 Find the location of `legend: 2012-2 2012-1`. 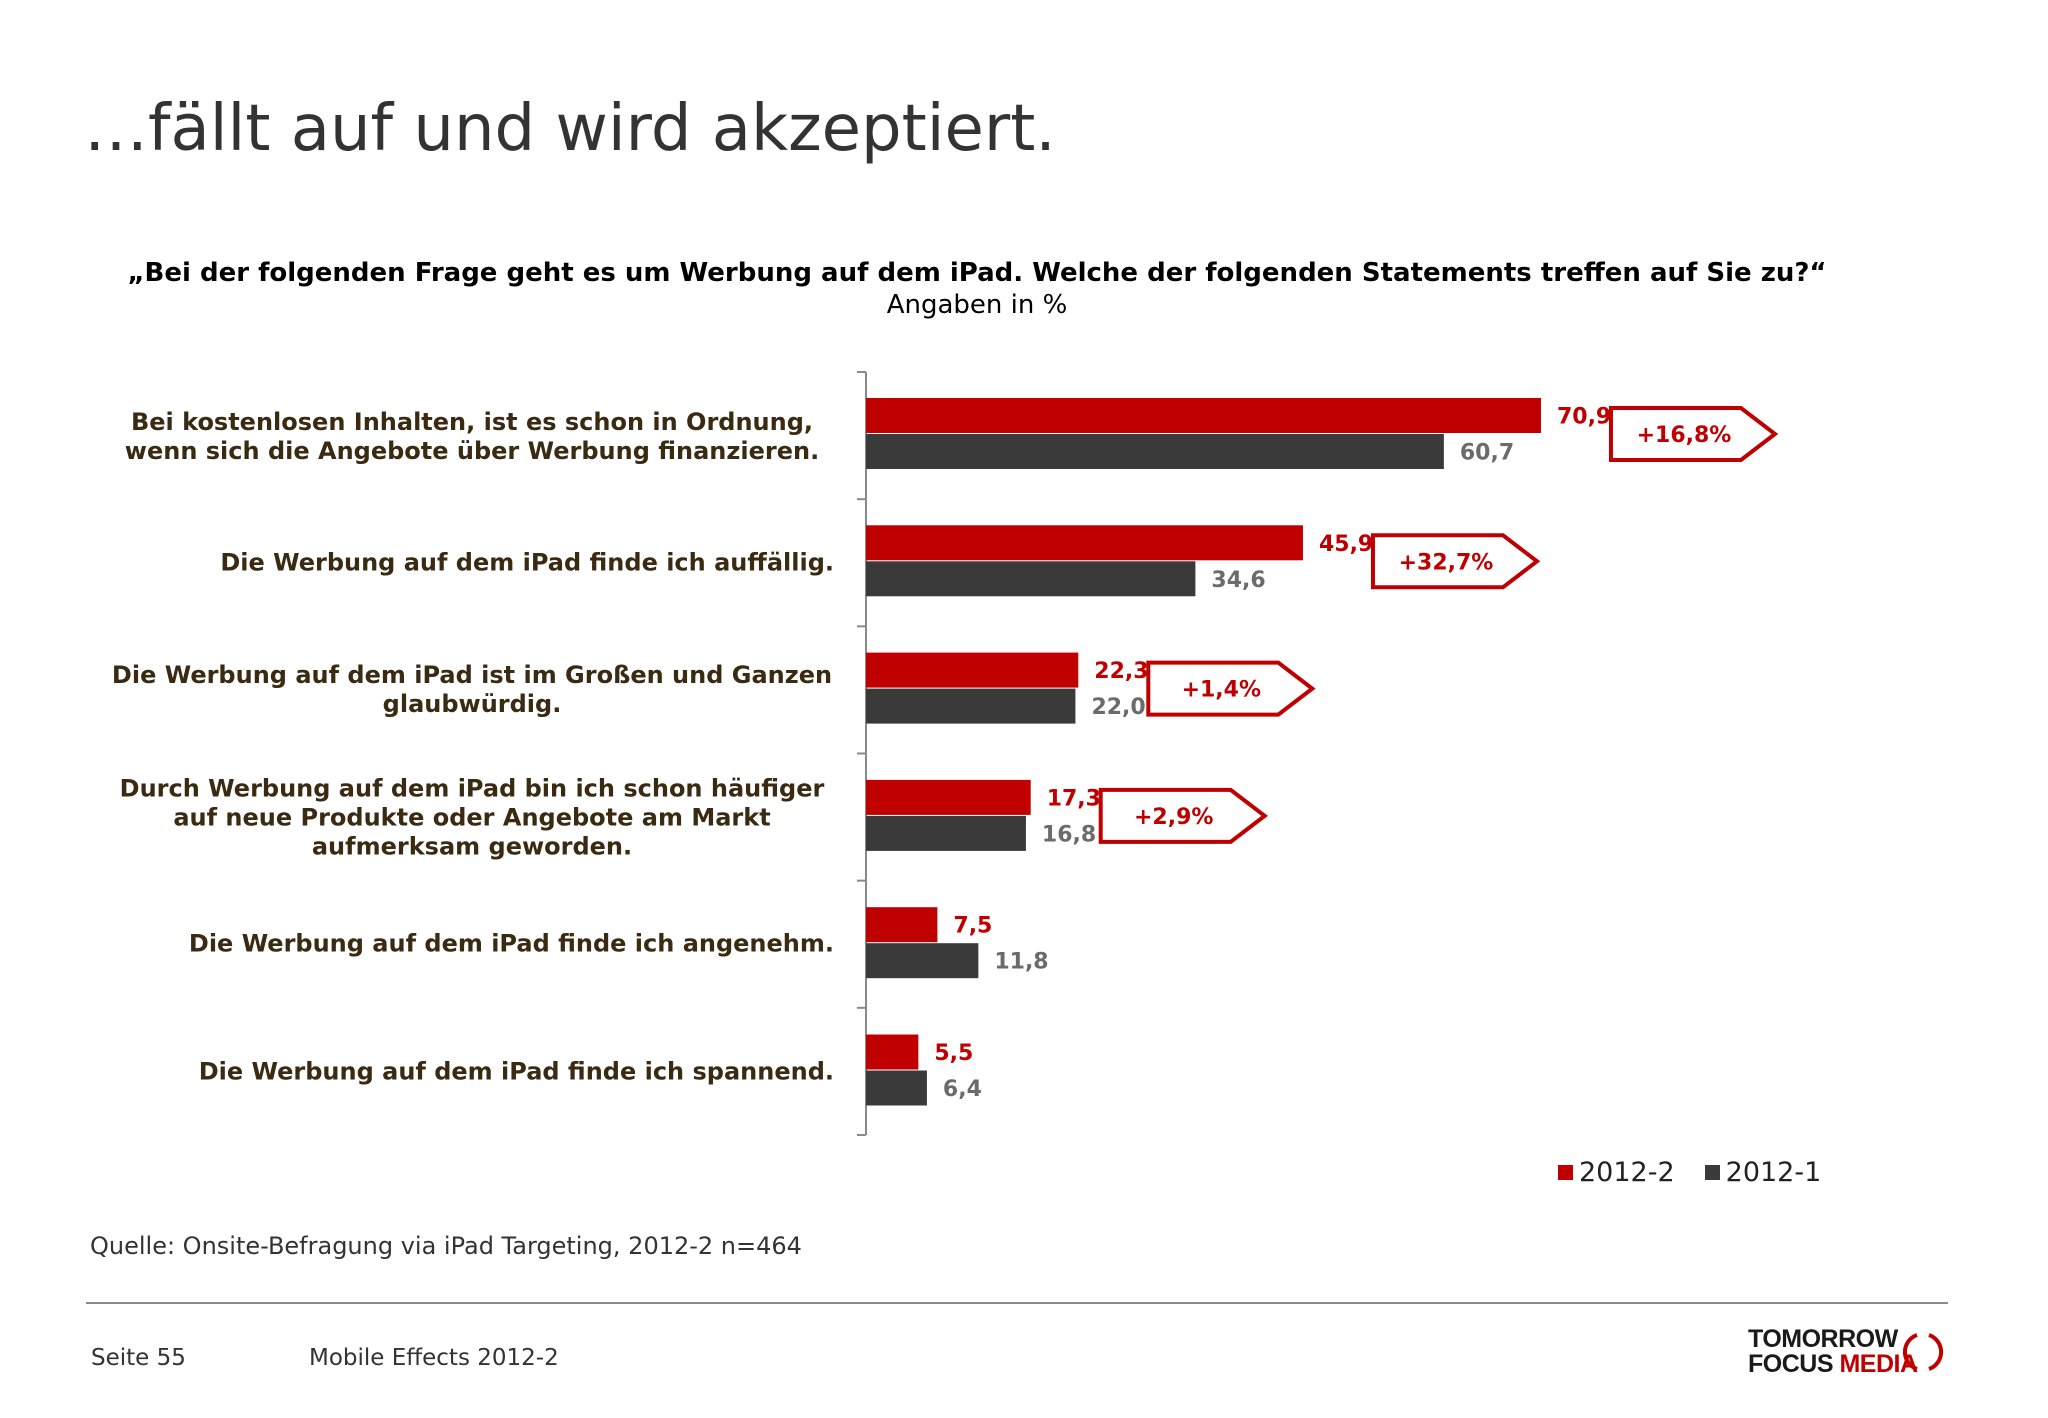

legend: 2012-2 2012-1 is located at coordinates (1704, 1172).